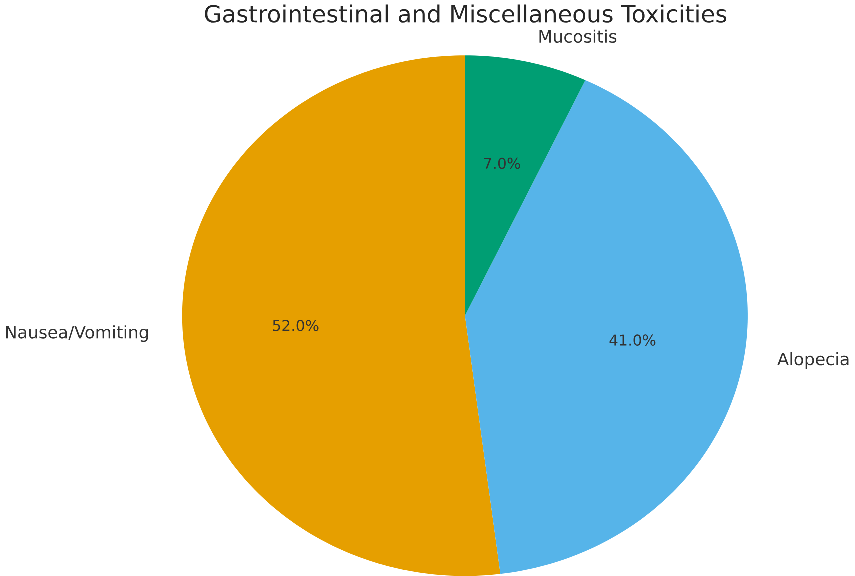 The image size is (855, 576). What do you see at coordinates (578, 36) in the screenshot?
I see `slice-label: Mucositis` at bounding box center [578, 36].